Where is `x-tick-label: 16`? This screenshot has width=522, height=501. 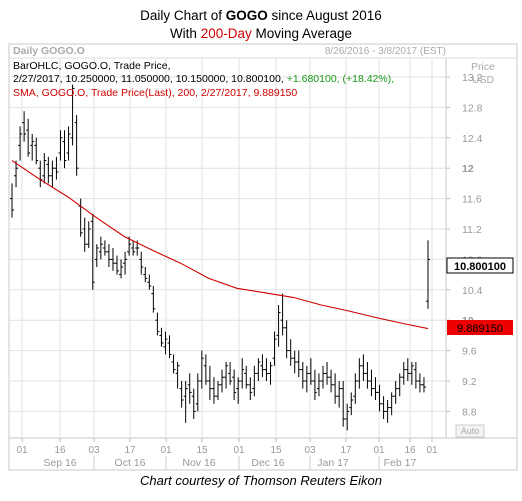
x-tick-label: 16 is located at coordinates (60, 450).